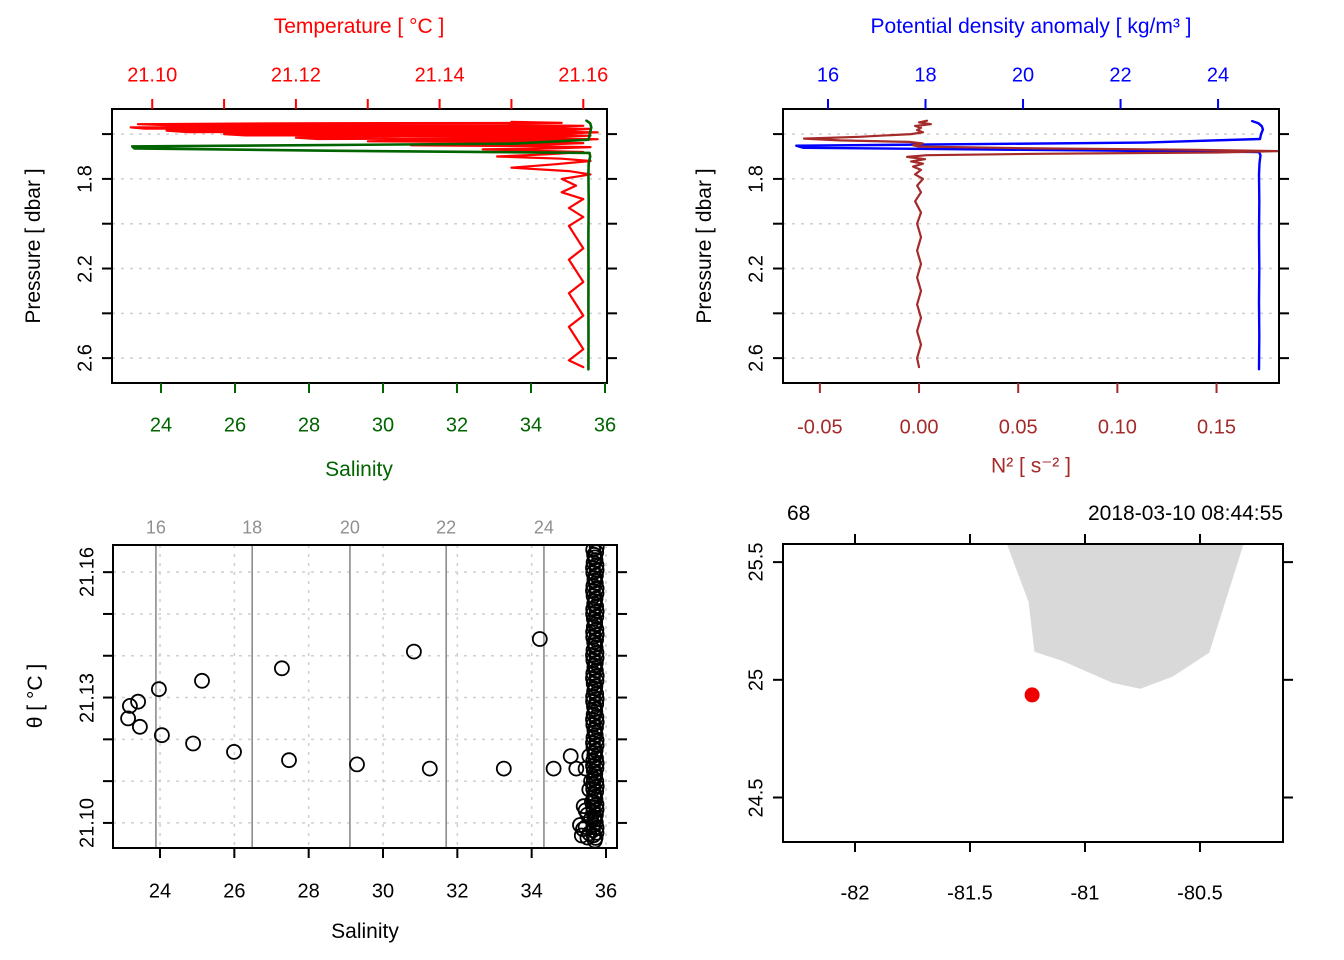 The height and width of the screenshot is (960, 1344). What do you see at coordinates (87, 572) in the screenshot?
I see `left-tick-label: 21.16` at bounding box center [87, 572].